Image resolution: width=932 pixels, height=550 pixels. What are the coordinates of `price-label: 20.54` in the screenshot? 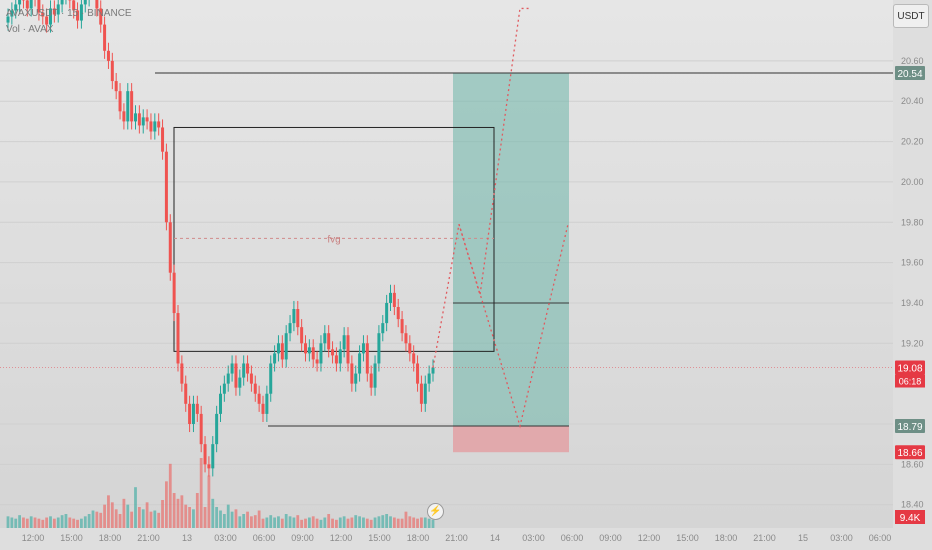 It's located at (909, 74).